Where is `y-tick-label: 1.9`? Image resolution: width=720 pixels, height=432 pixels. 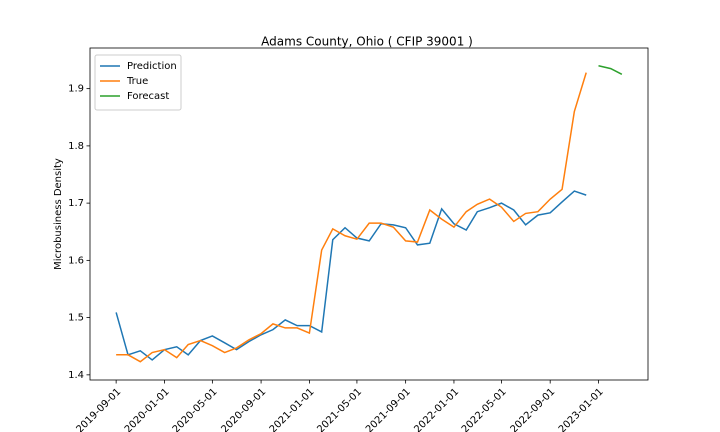
y-tick-label: 1.9 is located at coordinates (76, 89).